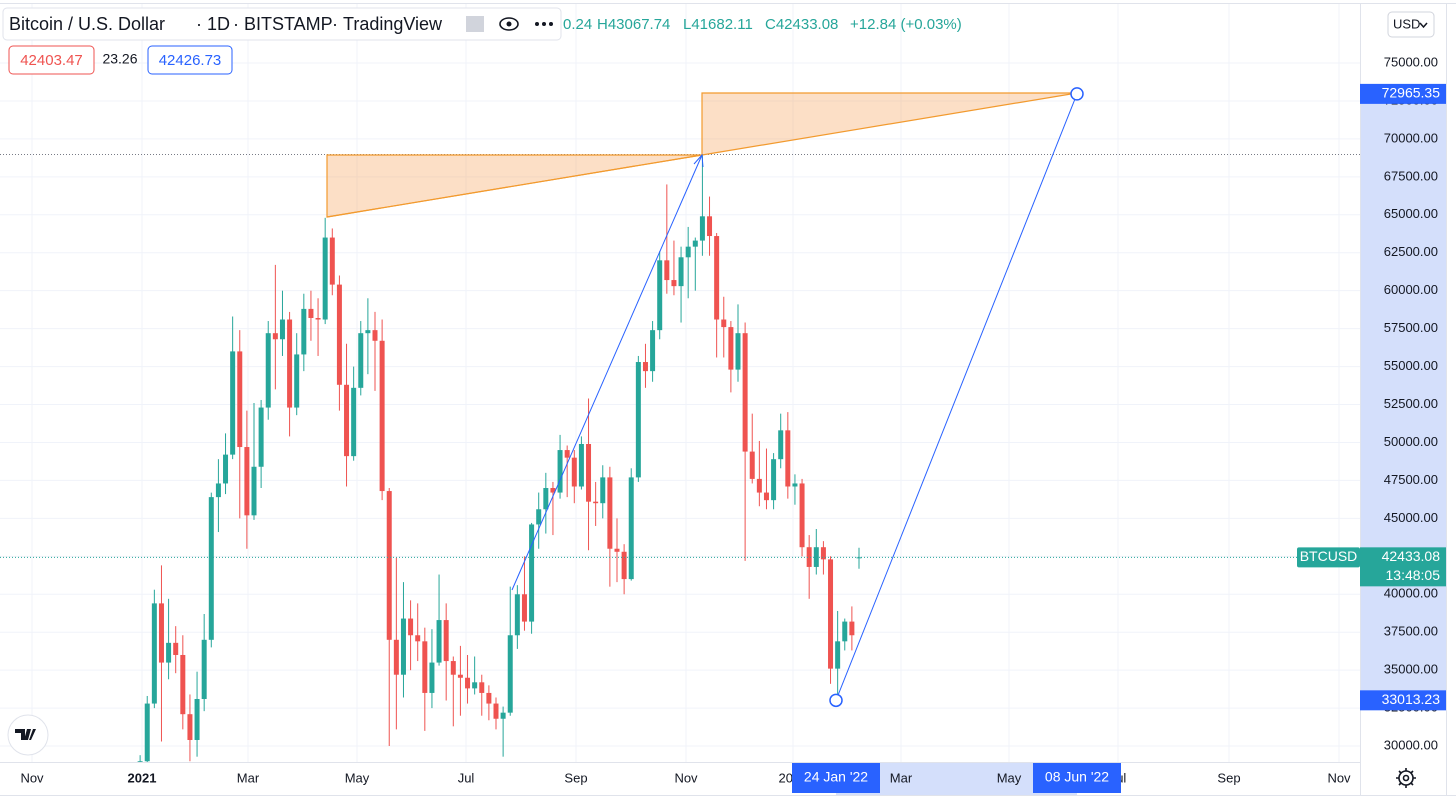 This screenshot has width=1456, height=805. I want to click on arrow-line, so click(607, 372).